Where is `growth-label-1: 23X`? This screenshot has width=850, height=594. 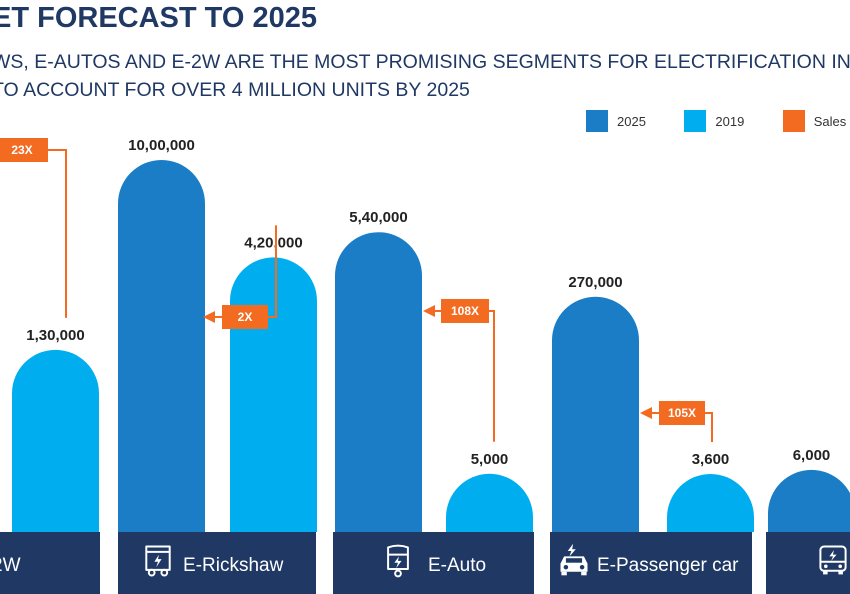
growth-label-1: 23X is located at coordinates (21, 150).